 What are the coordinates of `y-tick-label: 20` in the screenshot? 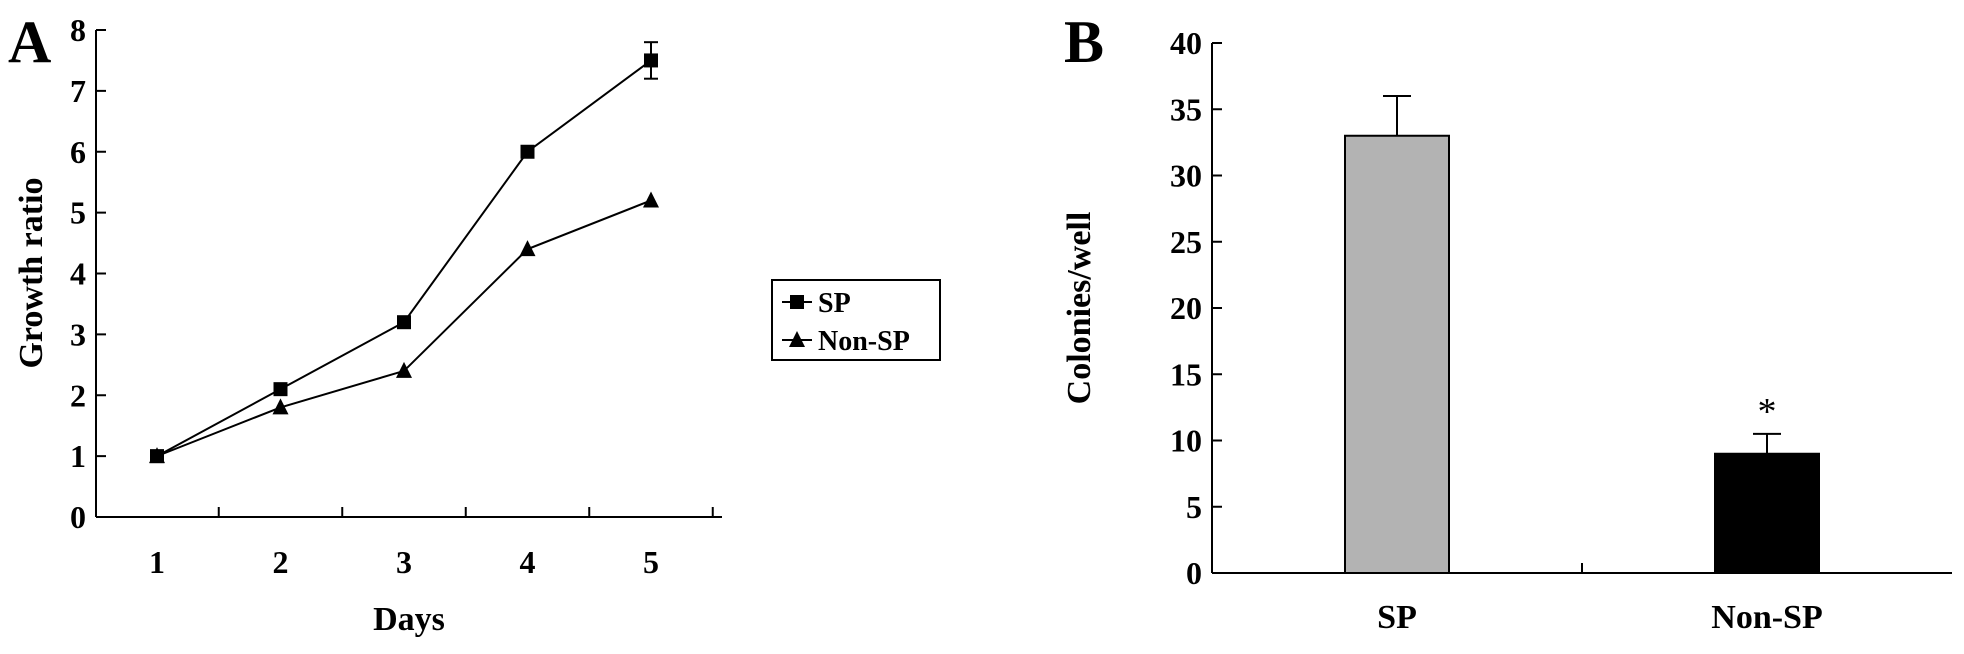 It's located at (1186, 308).